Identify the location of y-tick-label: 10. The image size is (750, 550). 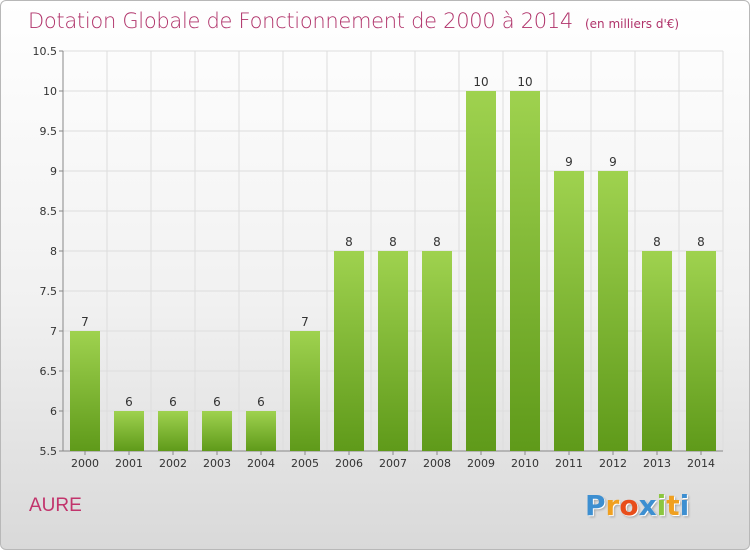
(50, 91).